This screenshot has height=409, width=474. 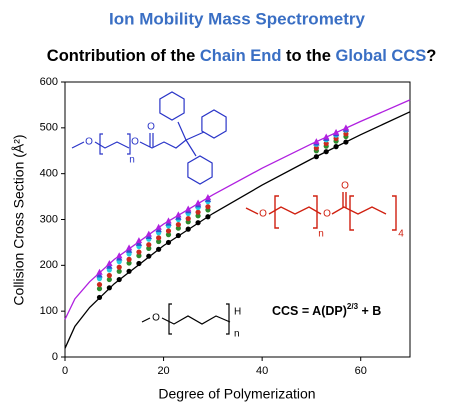 I want to click on y-tick-label: 300, so click(x=49, y=219).